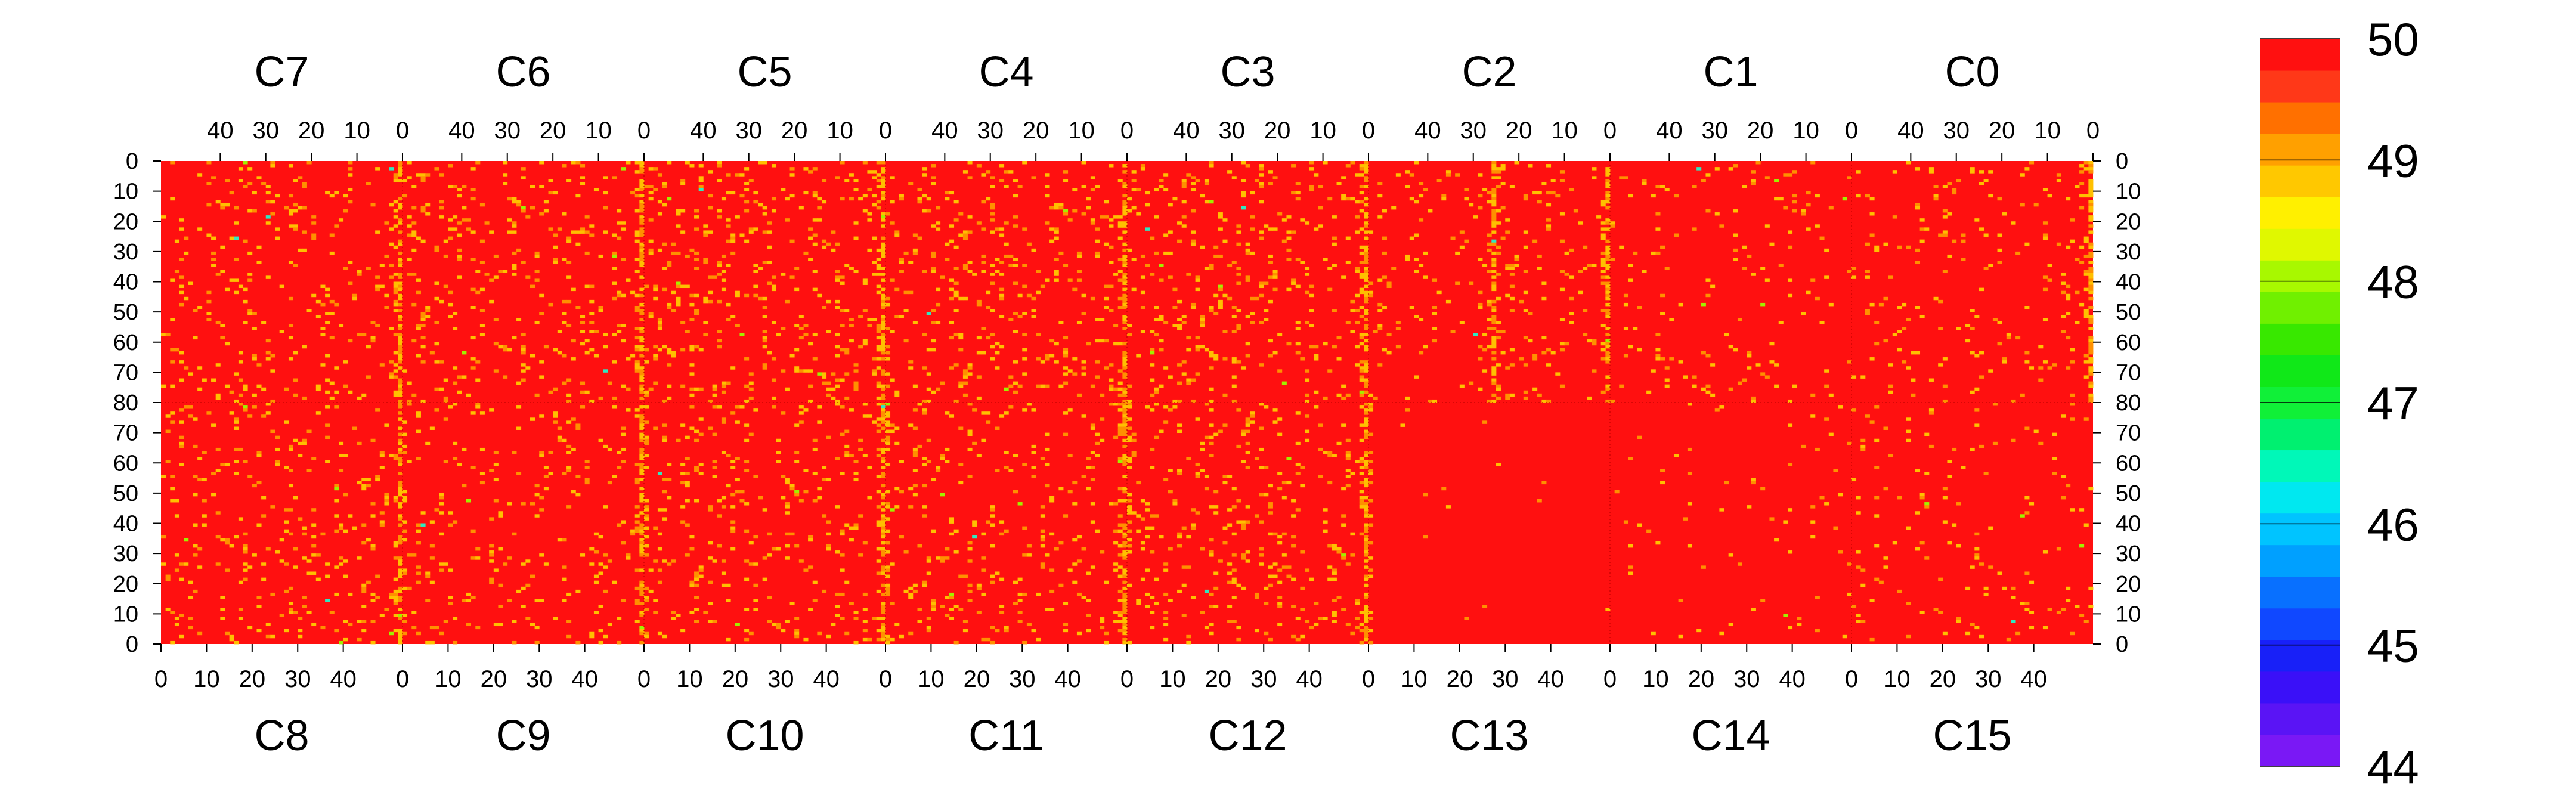 This screenshot has width=2576, height=808. I want to click on x-tick-label-top: 10, so click(599, 131).